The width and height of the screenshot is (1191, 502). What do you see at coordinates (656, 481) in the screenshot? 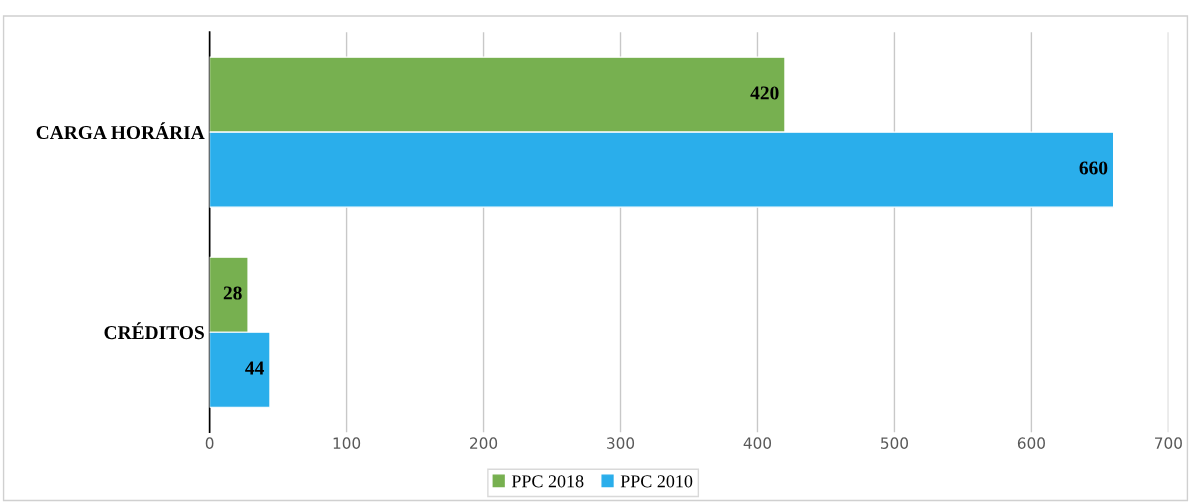
I see `legend-label: PPC 2010` at bounding box center [656, 481].